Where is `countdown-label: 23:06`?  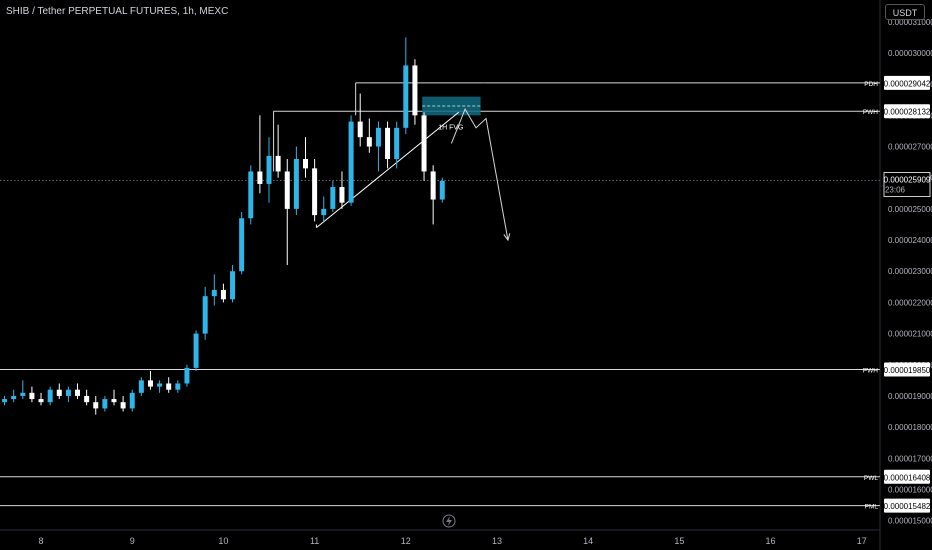
countdown-label: 23:06 is located at coordinates (895, 190).